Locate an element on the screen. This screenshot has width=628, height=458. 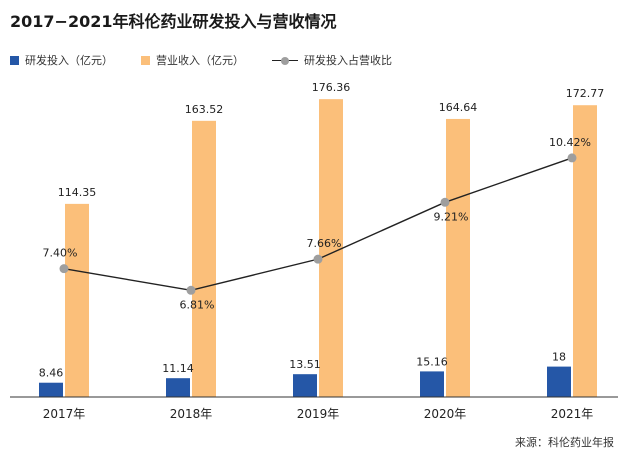
legend-item-ratio: 研发投入占营收比 is located at coordinates (332, 60).